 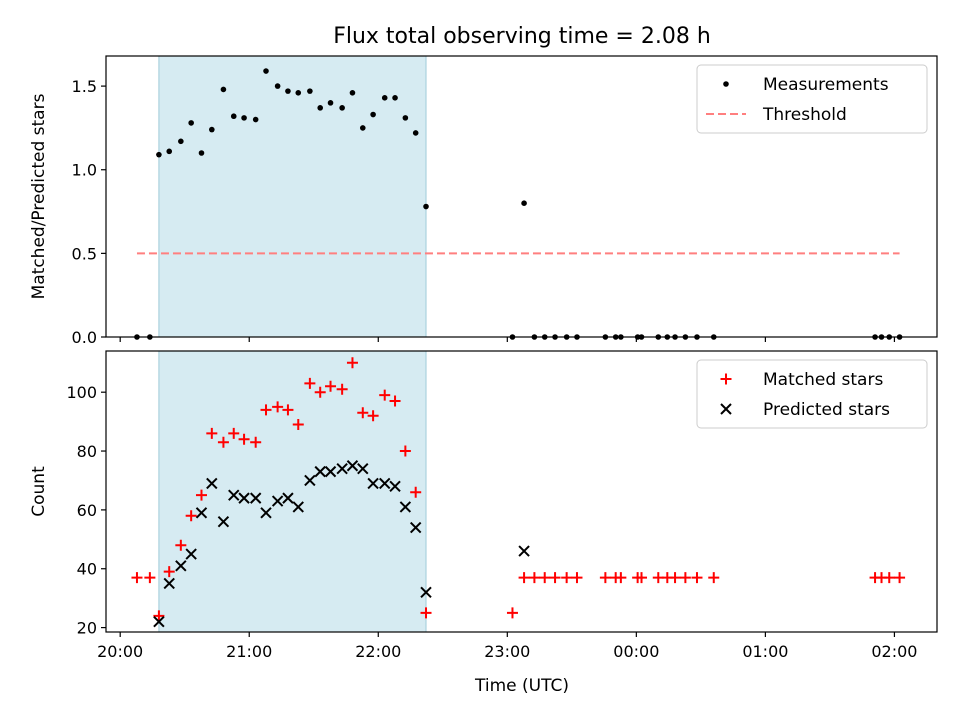 What do you see at coordinates (894, 651) in the screenshot?
I see `x-tick-label: 02:00` at bounding box center [894, 651].